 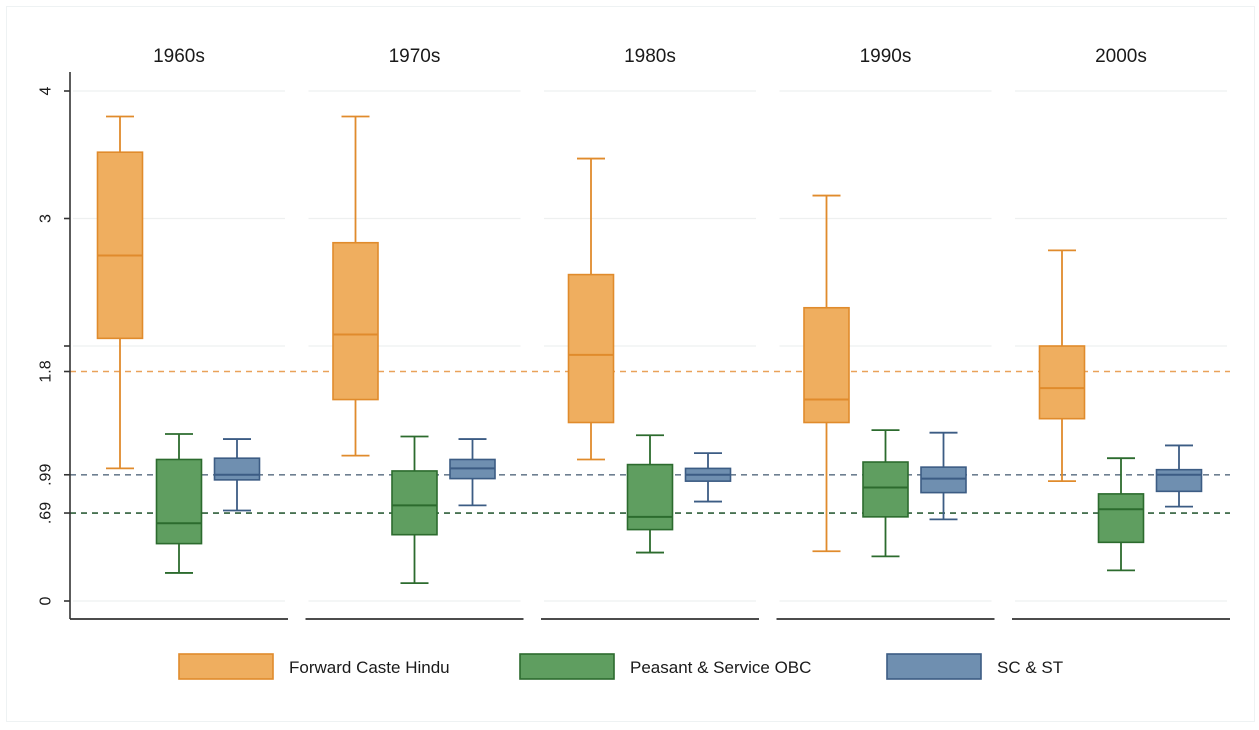 What do you see at coordinates (369, 667) in the screenshot?
I see `legend-label: Forward Caste Hindu` at bounding box center [369, 667].